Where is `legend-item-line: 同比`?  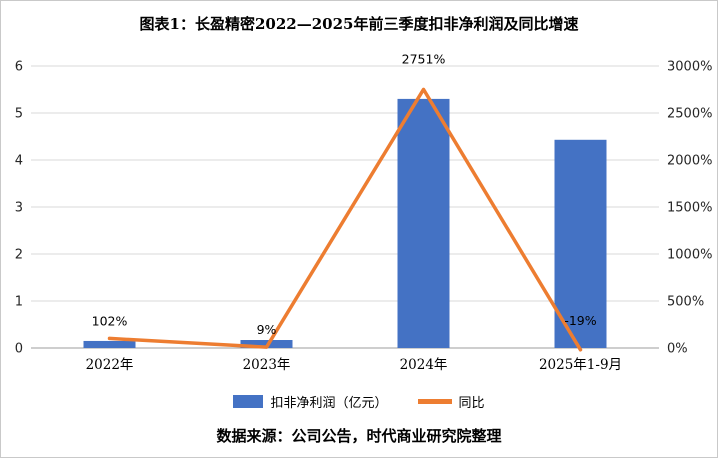 legend-item-line: 同比 is located at coordinates (451, 401).